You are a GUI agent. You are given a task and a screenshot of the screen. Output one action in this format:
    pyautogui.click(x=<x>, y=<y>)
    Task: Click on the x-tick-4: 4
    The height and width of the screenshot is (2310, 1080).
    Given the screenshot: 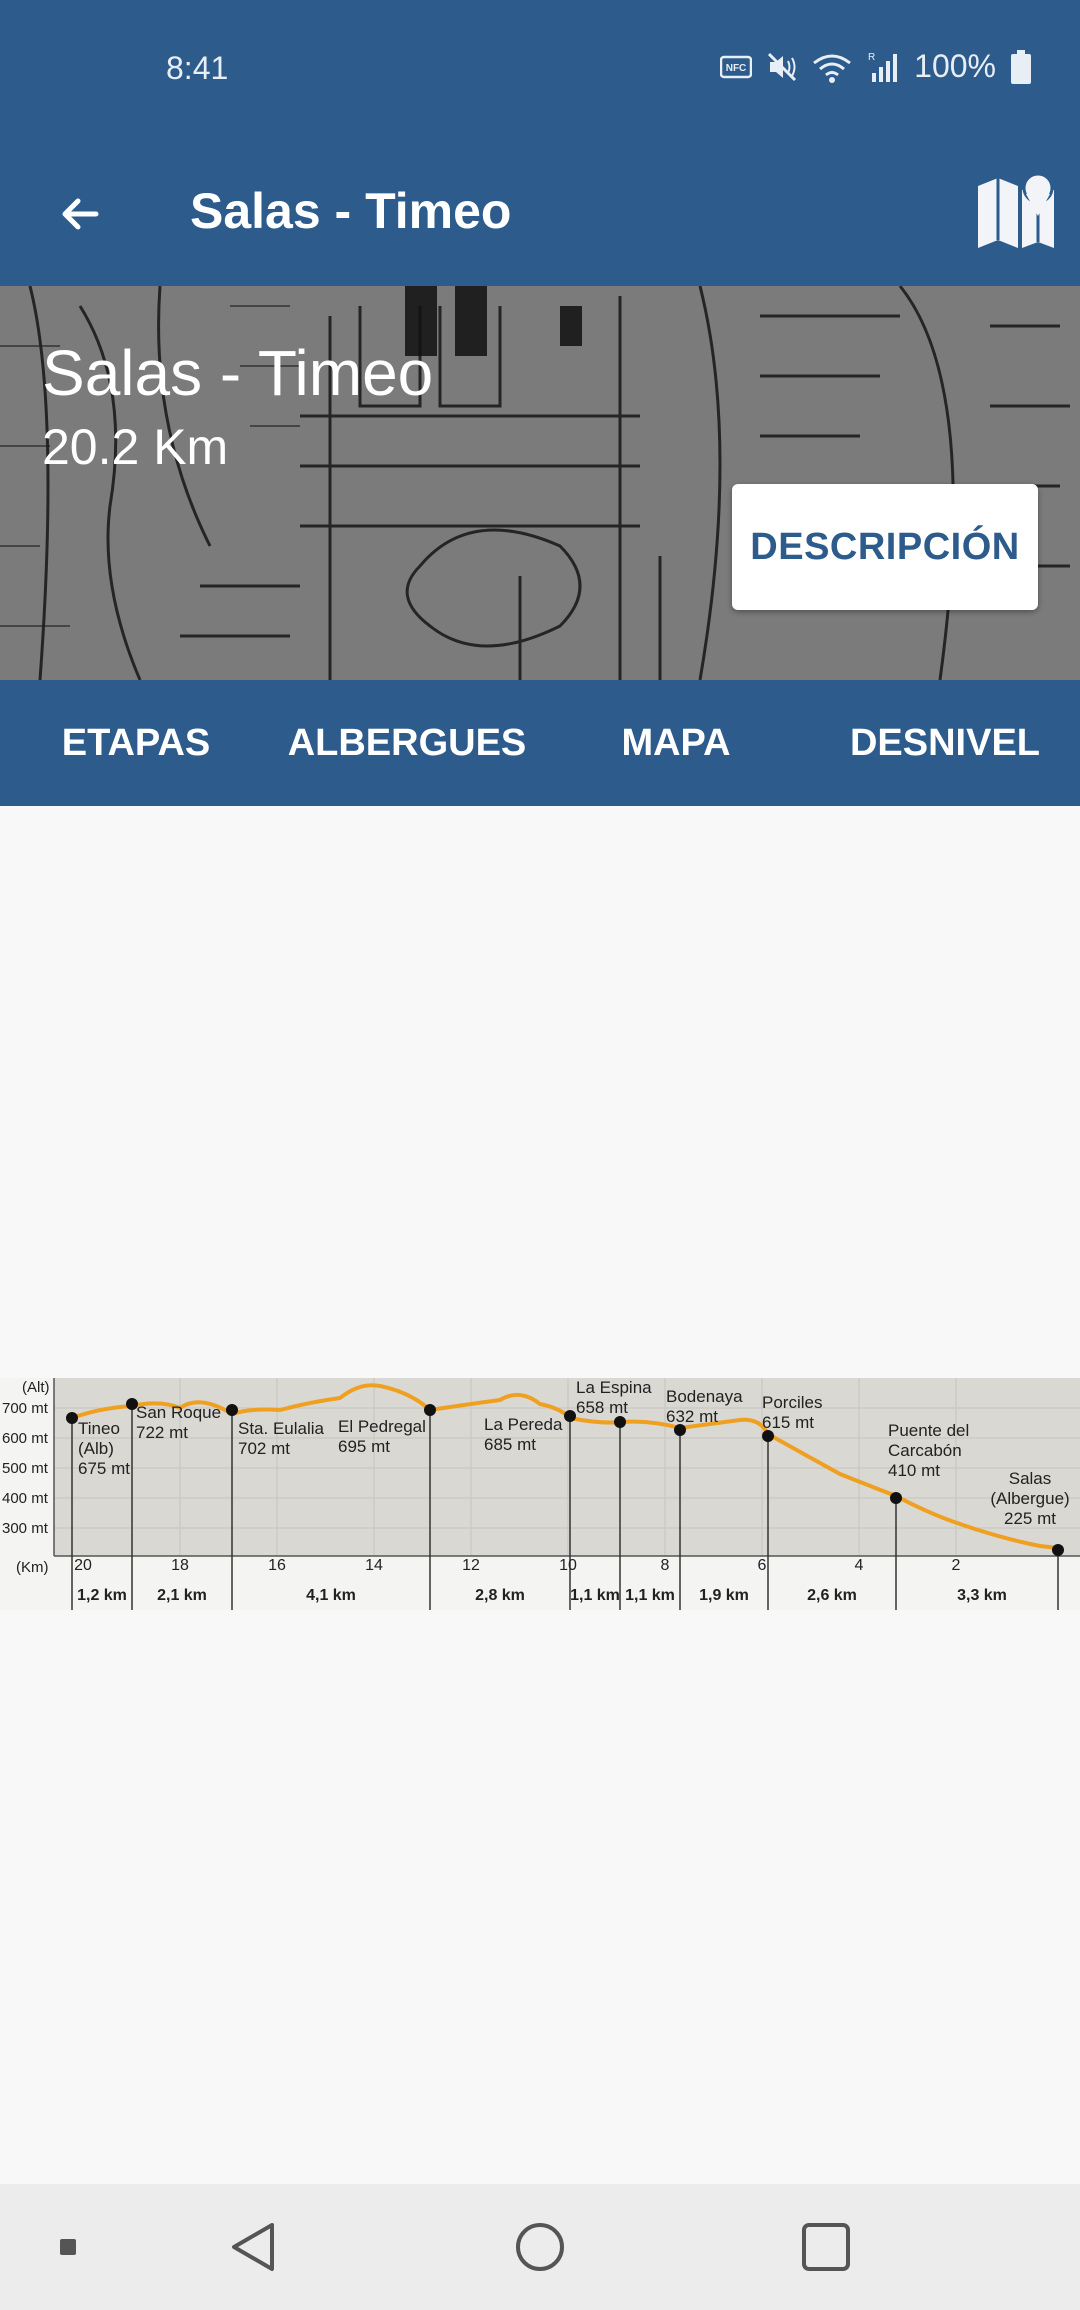 What is the action you would take?
    pyautogui.click(x=859, y=1565)
    